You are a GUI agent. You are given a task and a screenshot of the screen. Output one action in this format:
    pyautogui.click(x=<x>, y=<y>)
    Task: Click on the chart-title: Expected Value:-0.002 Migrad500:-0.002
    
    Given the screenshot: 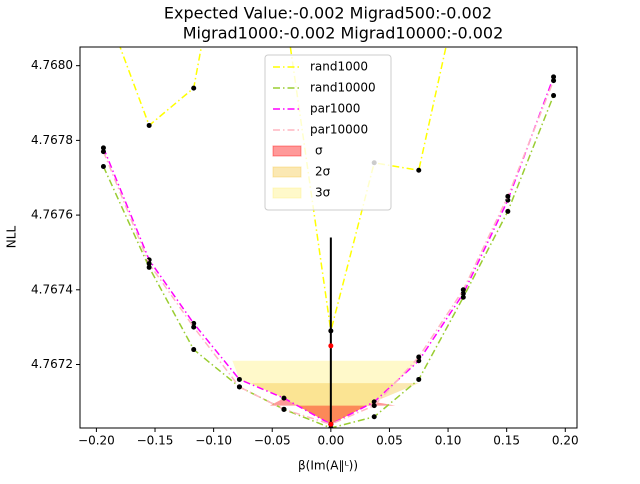 What is the action you would take?
    pyautogui.click(x=328, y=13)
    